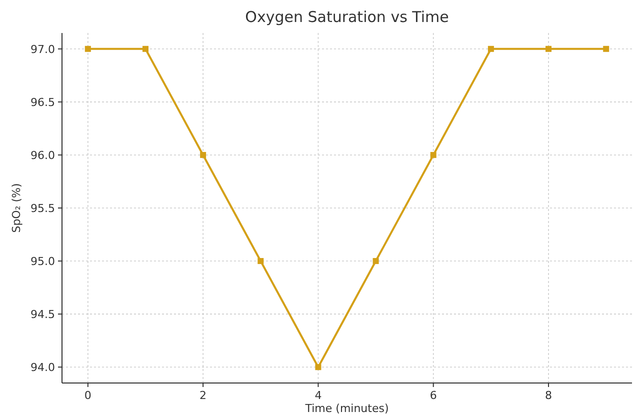 Image resolution: width=640 pixels, height=415 pixels. I want to click on y-tick-label: 97.0, so click(42, 49).